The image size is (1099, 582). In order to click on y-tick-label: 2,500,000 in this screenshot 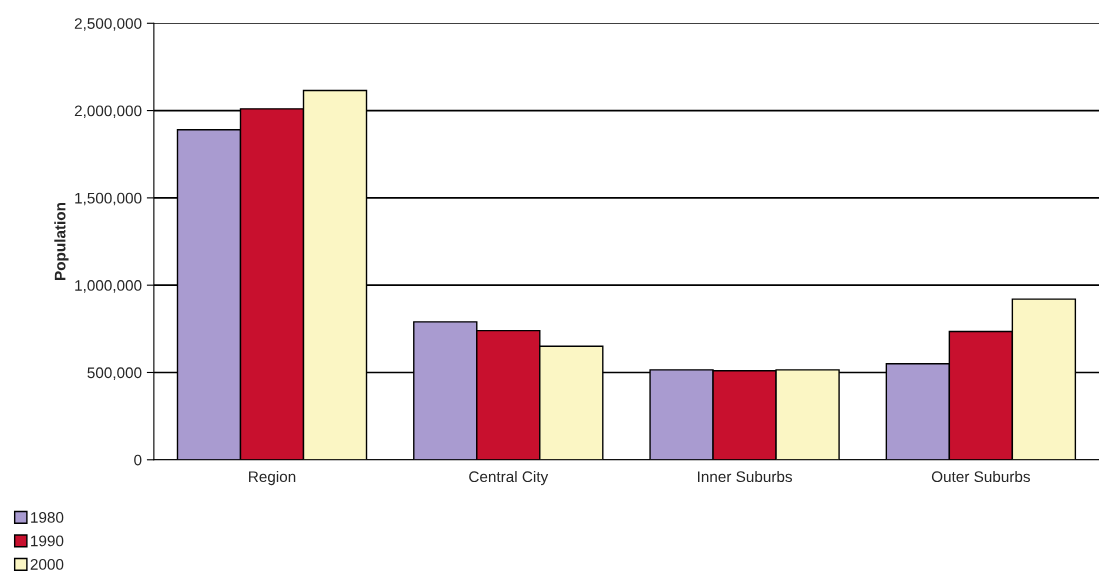, I will do `click(108, 24)`.